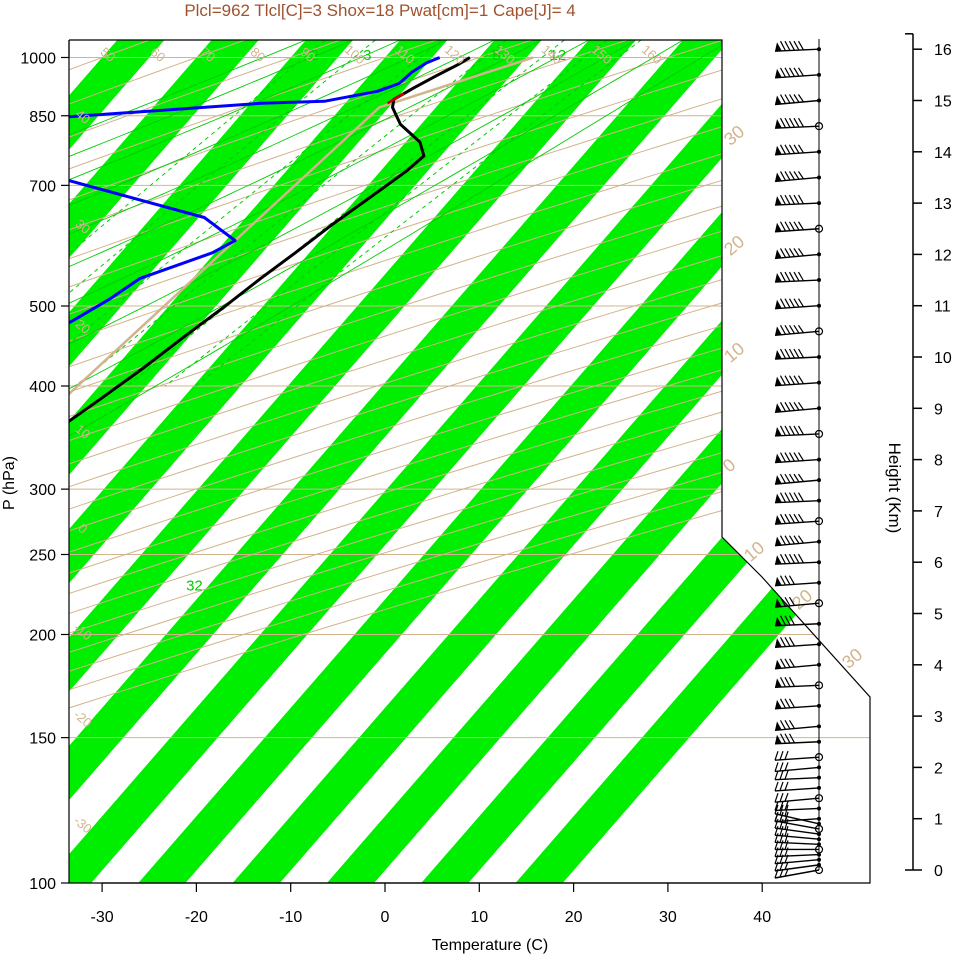 This screenshot has height=957, width=961. Describe the element at coordinates (42, 555) in the screenshot. I see `pressure-tick-label: 250` at that location.